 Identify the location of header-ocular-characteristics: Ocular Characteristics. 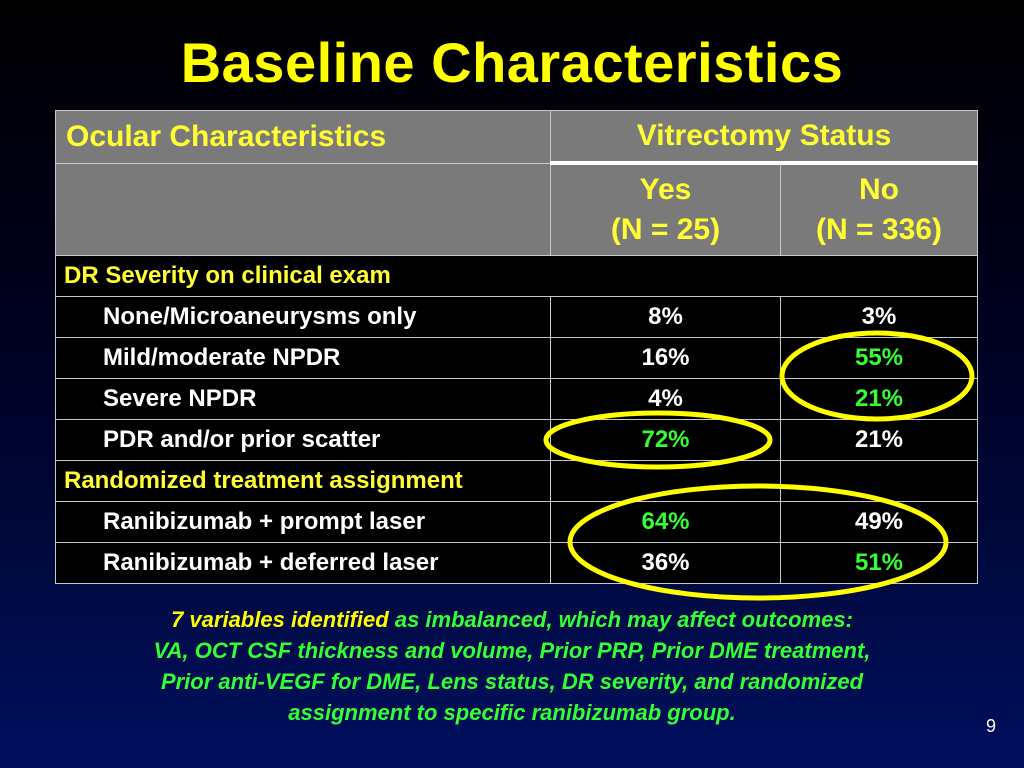
(303, 137).